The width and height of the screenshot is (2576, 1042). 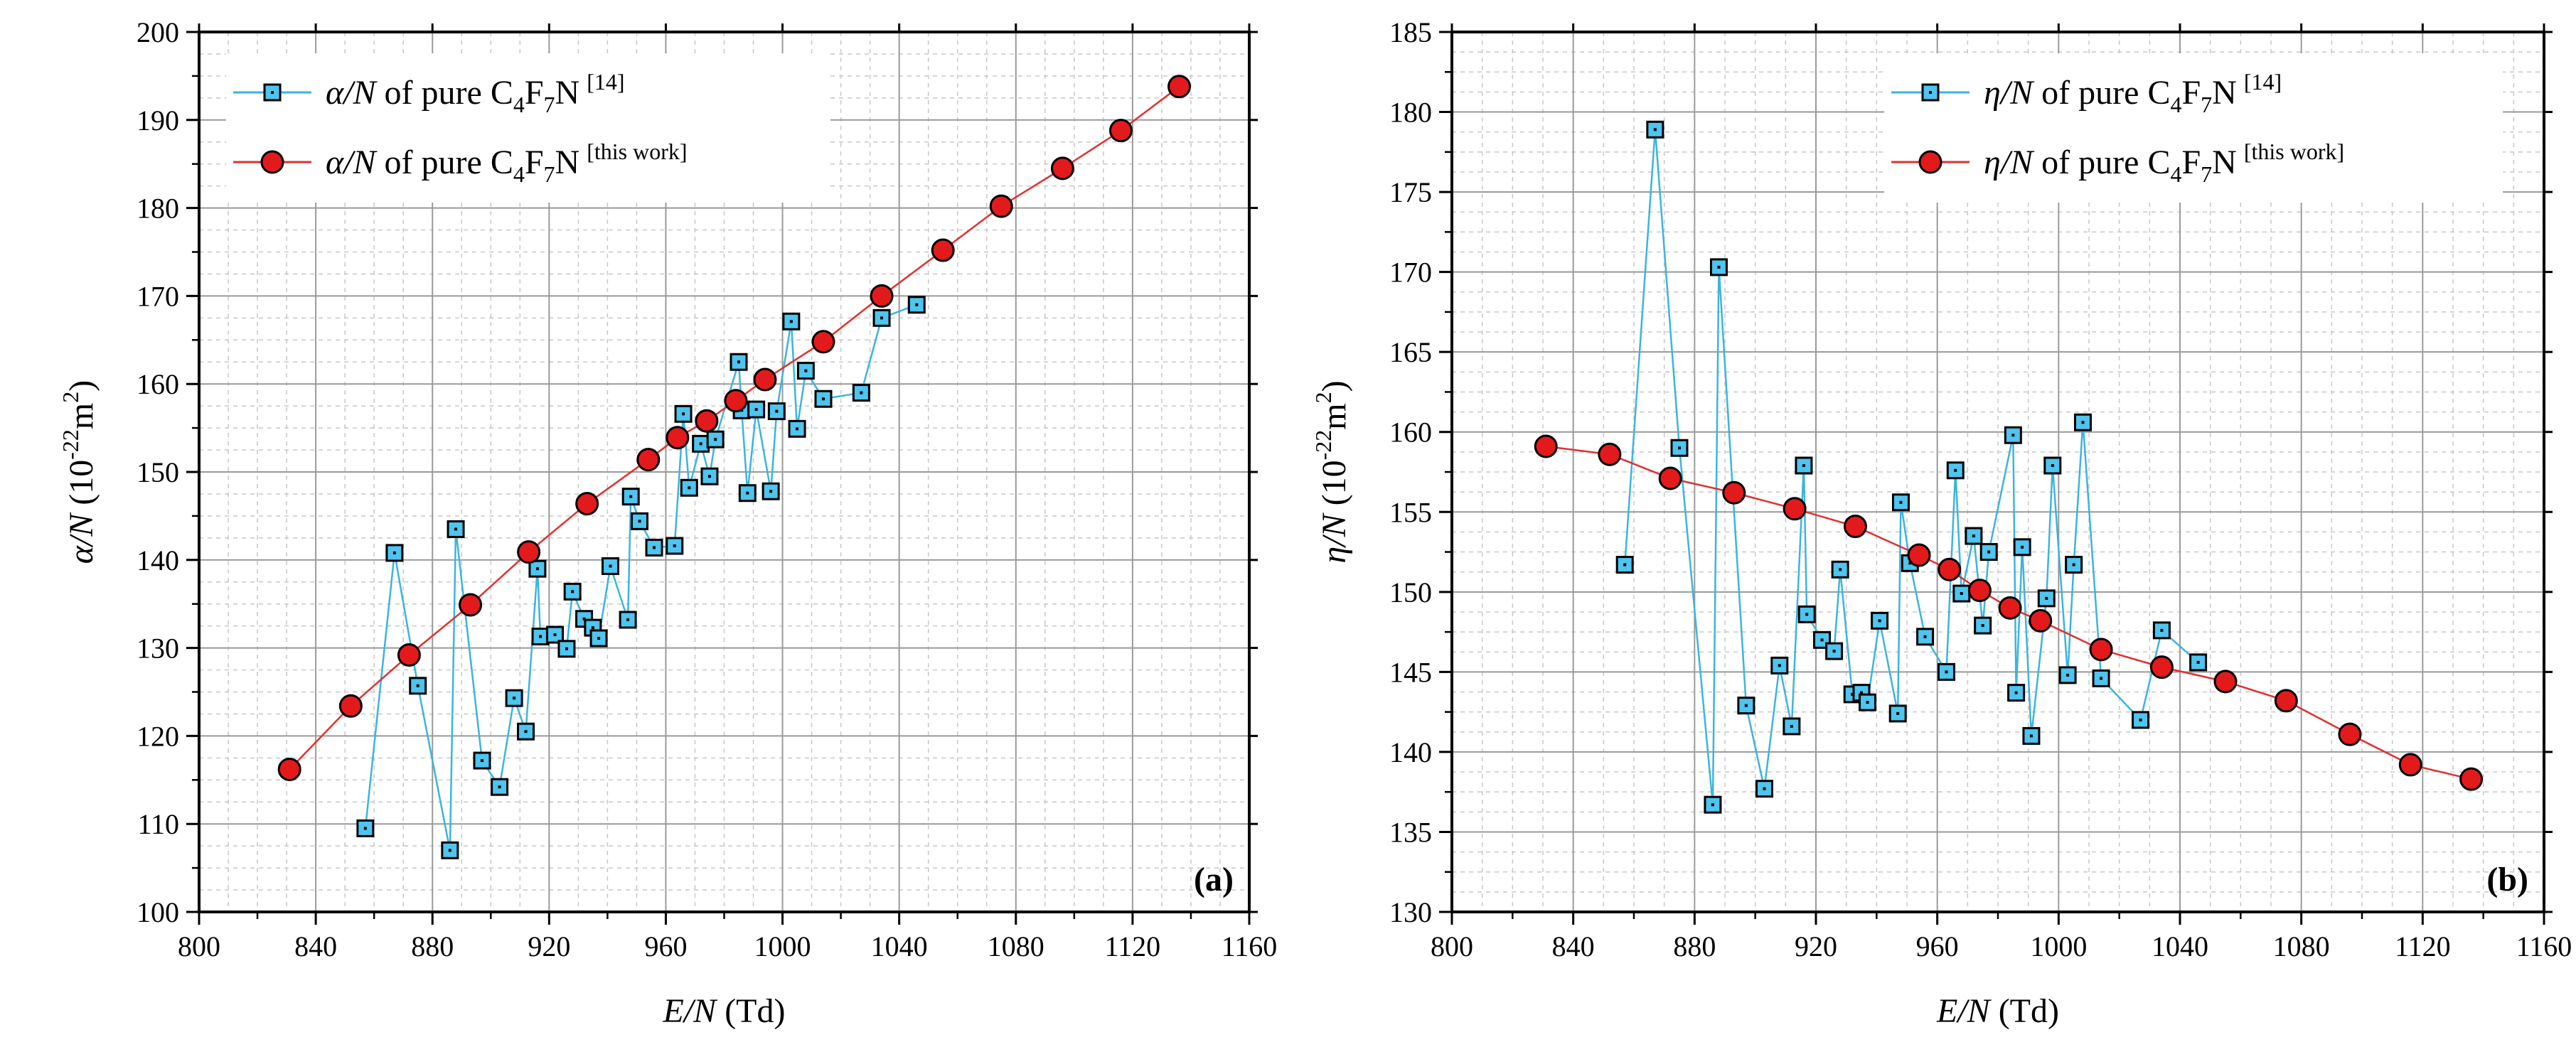 I want to click on x-tick-label: 800, so click(x=199, y=946).